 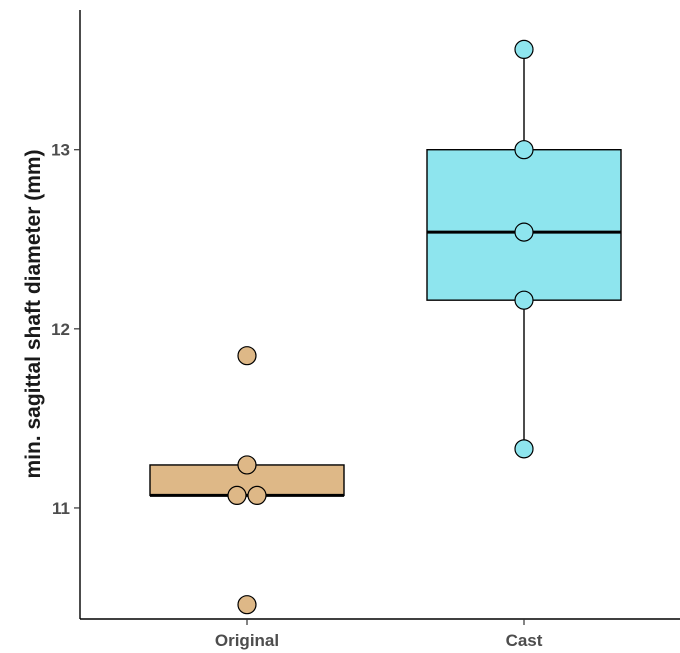 What do you see at coordinates (60, 329) in the screenshot?
I see `y-tick-label: 12` at bounding box center [60, 329].